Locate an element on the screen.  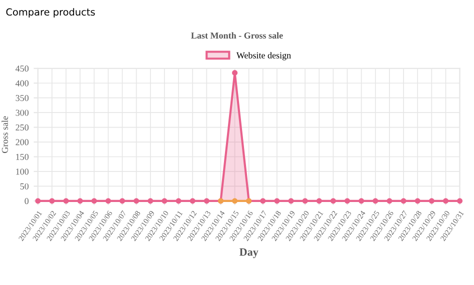
y-tick-label: 450 is located at coordinates (22, 69).